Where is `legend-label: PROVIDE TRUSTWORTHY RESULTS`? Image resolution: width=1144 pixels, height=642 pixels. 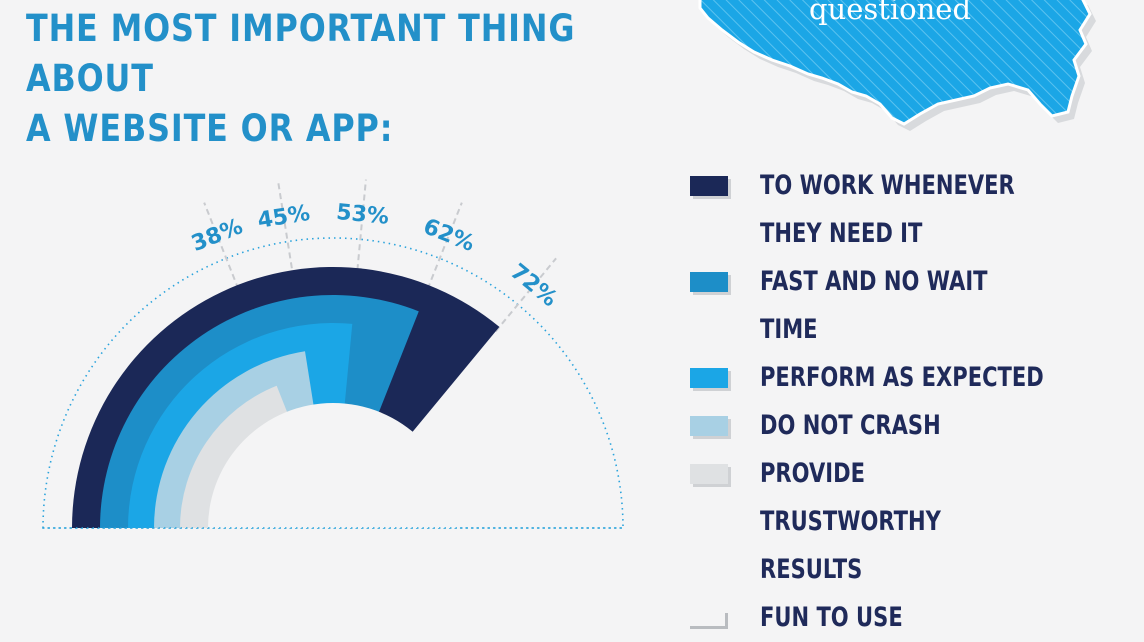 legend-label: PROVIDE TRUSTWORTHY RESULTS is located at coordinates (850, 521).